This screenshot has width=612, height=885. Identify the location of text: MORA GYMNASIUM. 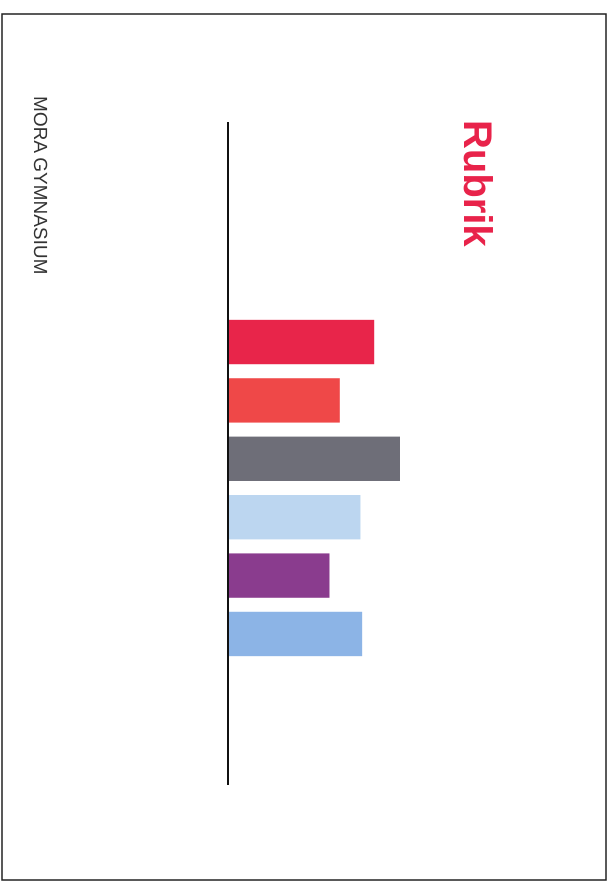
(39, 185).